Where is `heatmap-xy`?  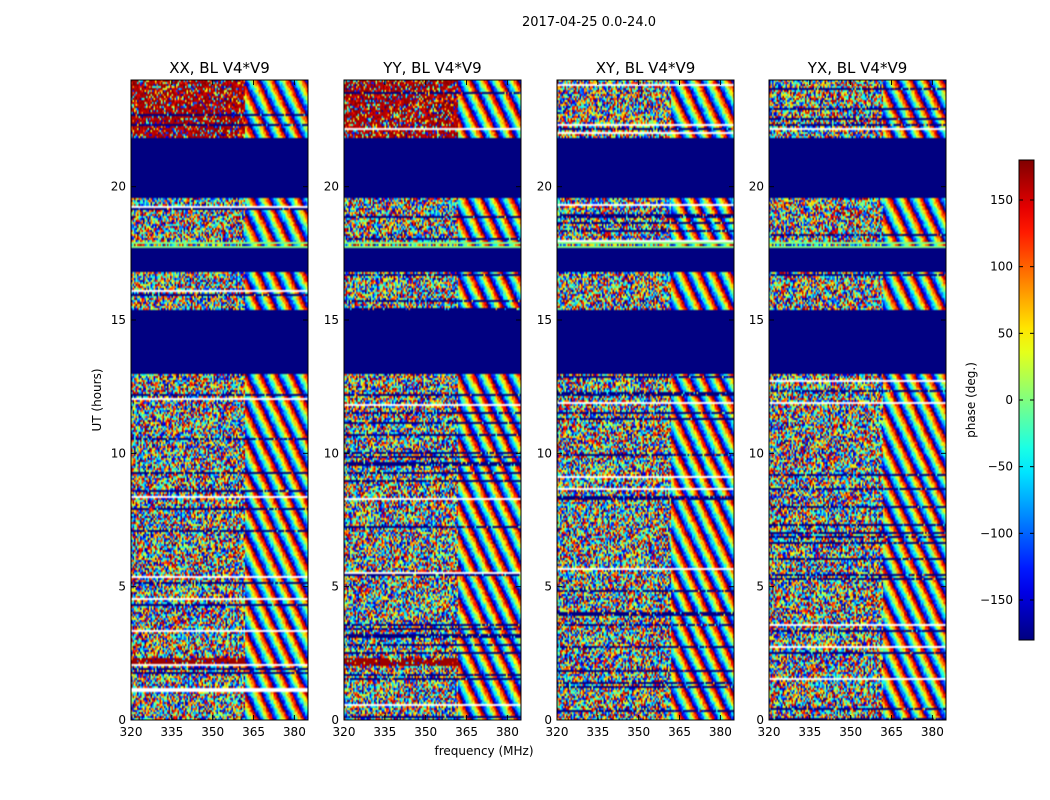 heatmap-xy is located at coordinates (645, 400).